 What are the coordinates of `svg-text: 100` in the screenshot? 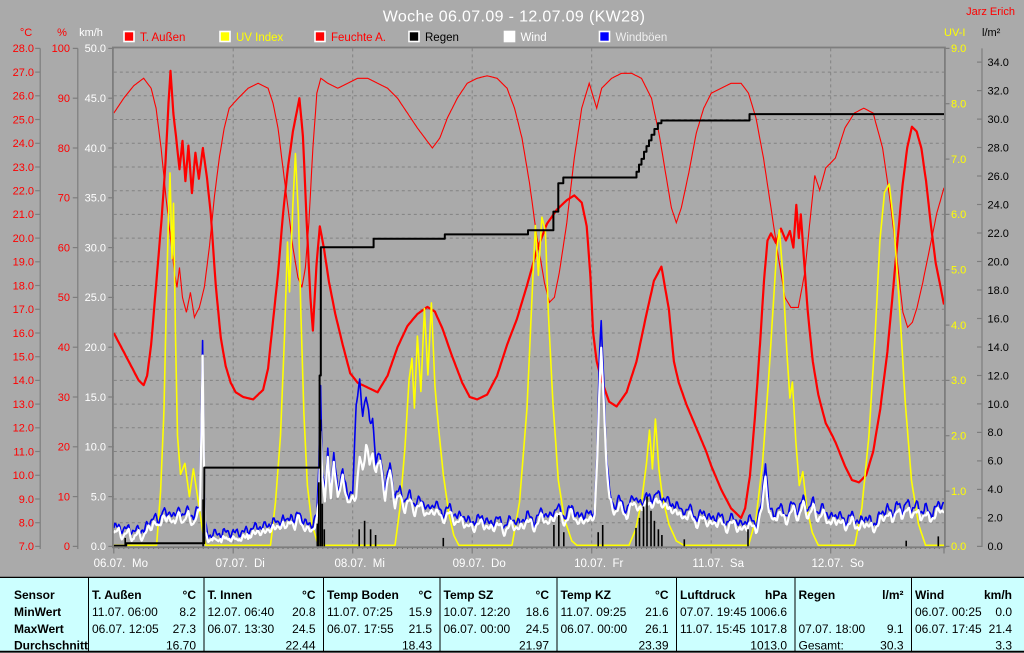 It's located at (61, 49).